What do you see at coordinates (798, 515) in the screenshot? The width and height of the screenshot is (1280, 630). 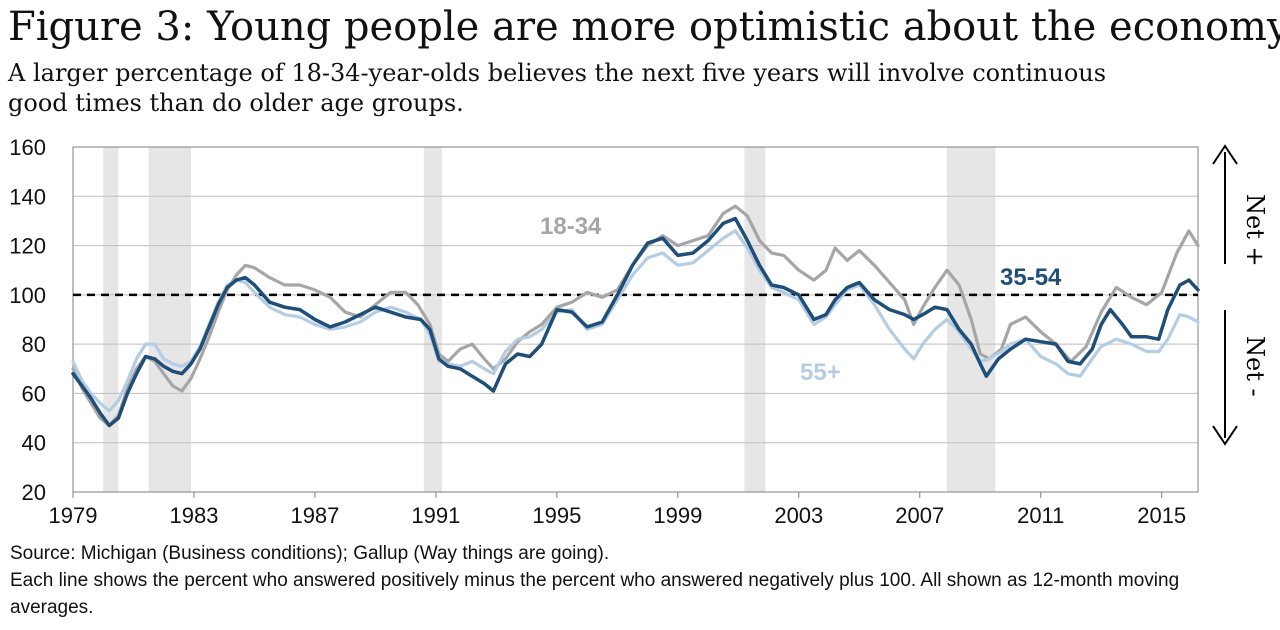 I see `x-tick-label-2003: 2003` at bounding box center [798, 515].